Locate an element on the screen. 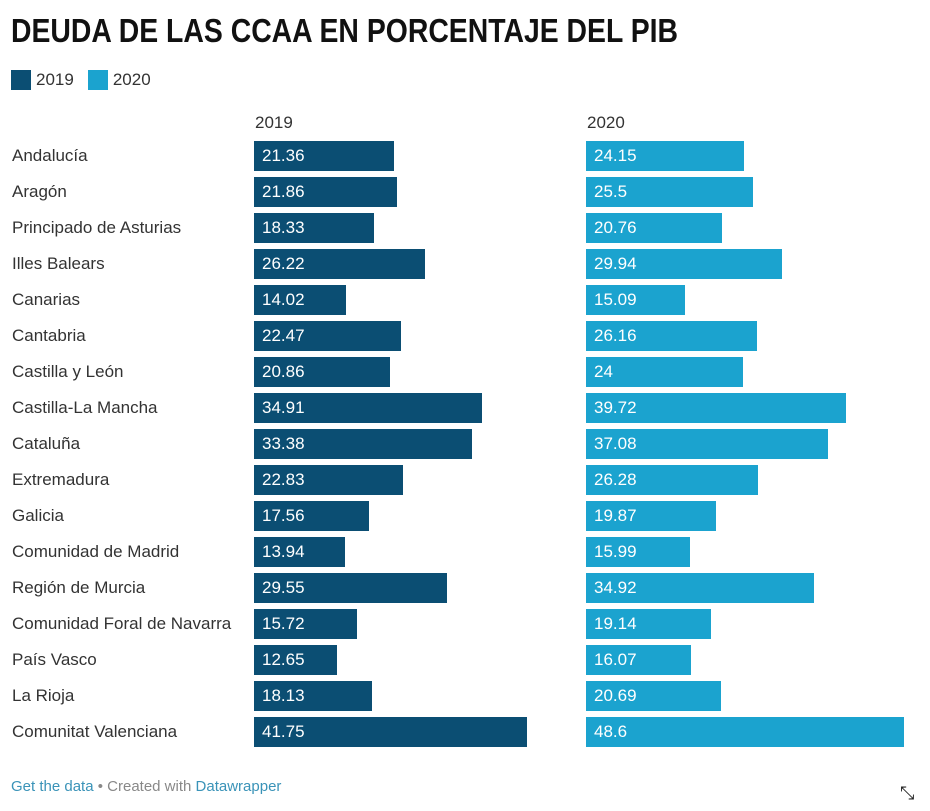  row-label: Galicia is located at coordinates (38, 515).